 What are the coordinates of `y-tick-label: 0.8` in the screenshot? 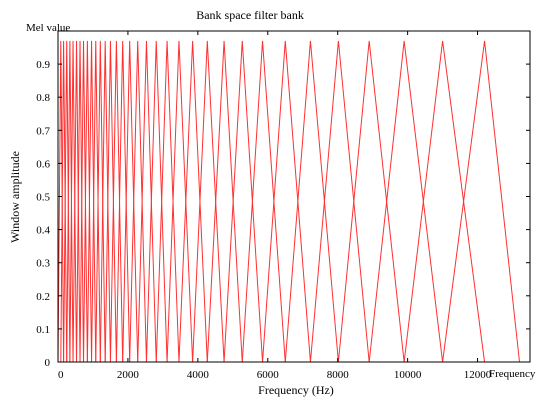 It's located at (43, 98).